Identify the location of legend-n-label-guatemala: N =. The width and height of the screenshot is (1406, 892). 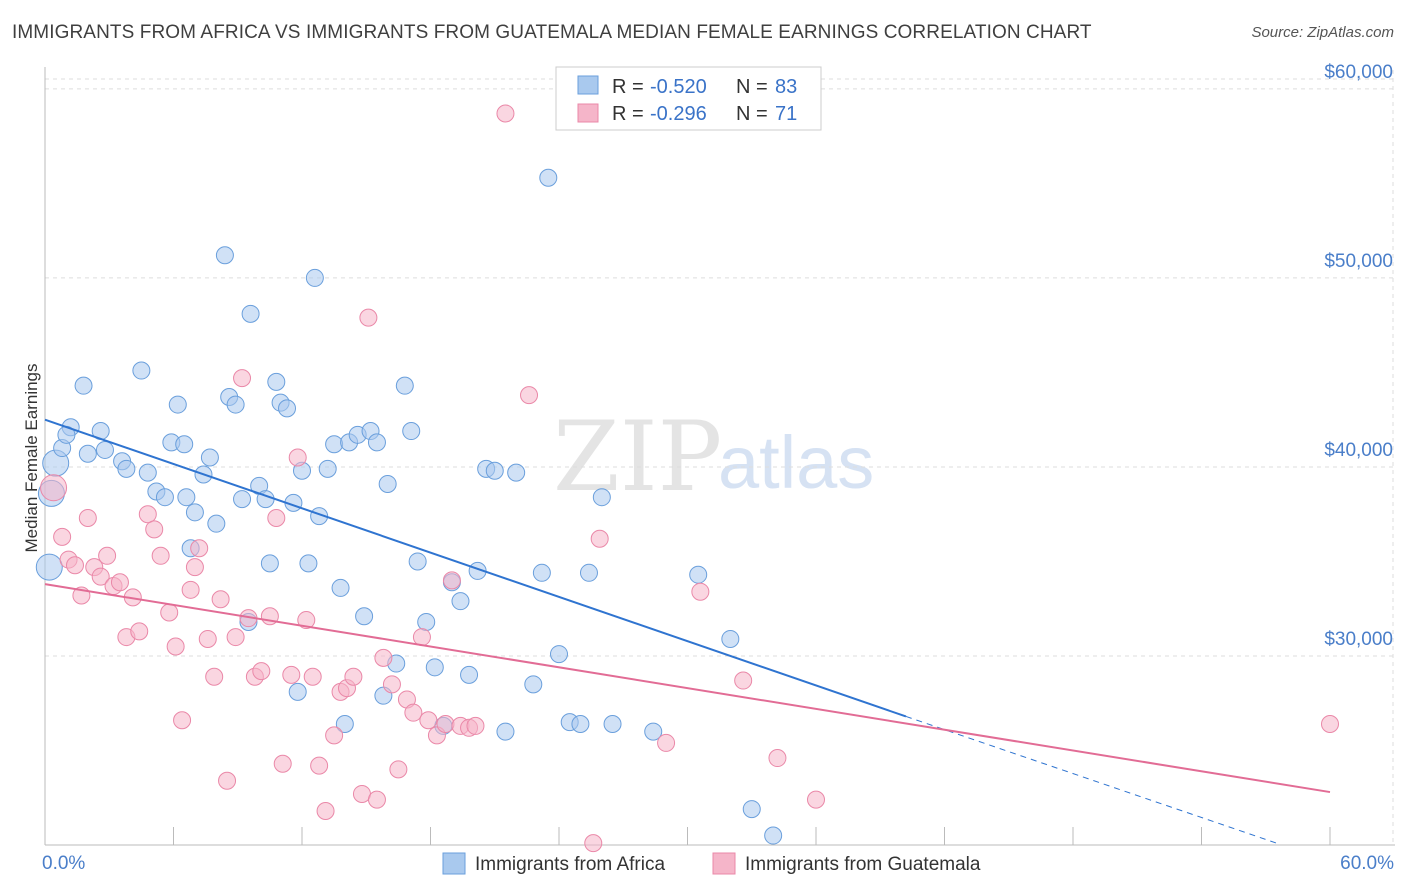
(752, 114).